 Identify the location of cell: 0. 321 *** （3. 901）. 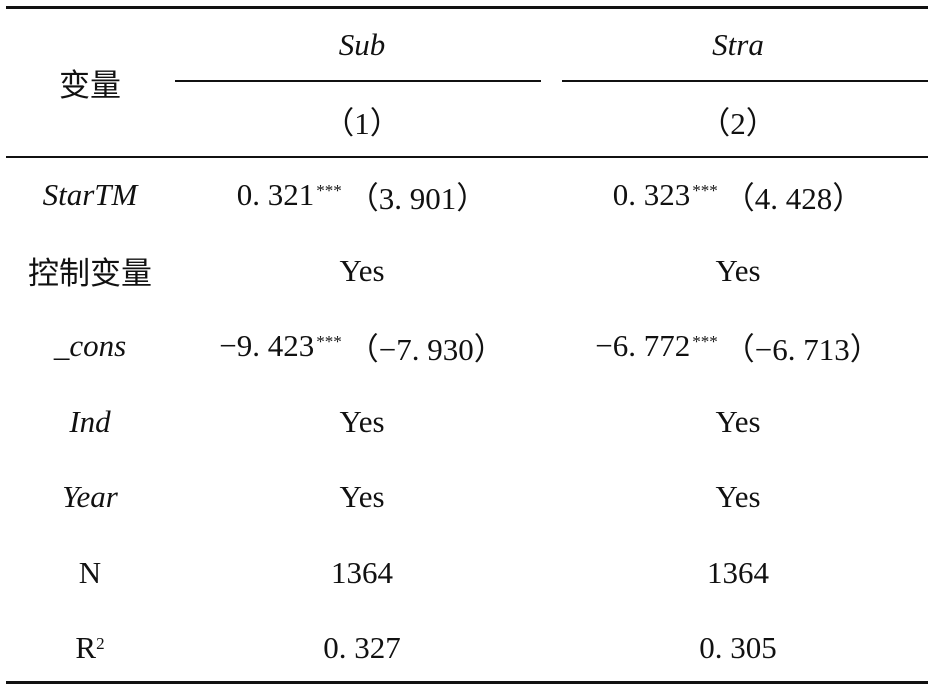
(362, 195).